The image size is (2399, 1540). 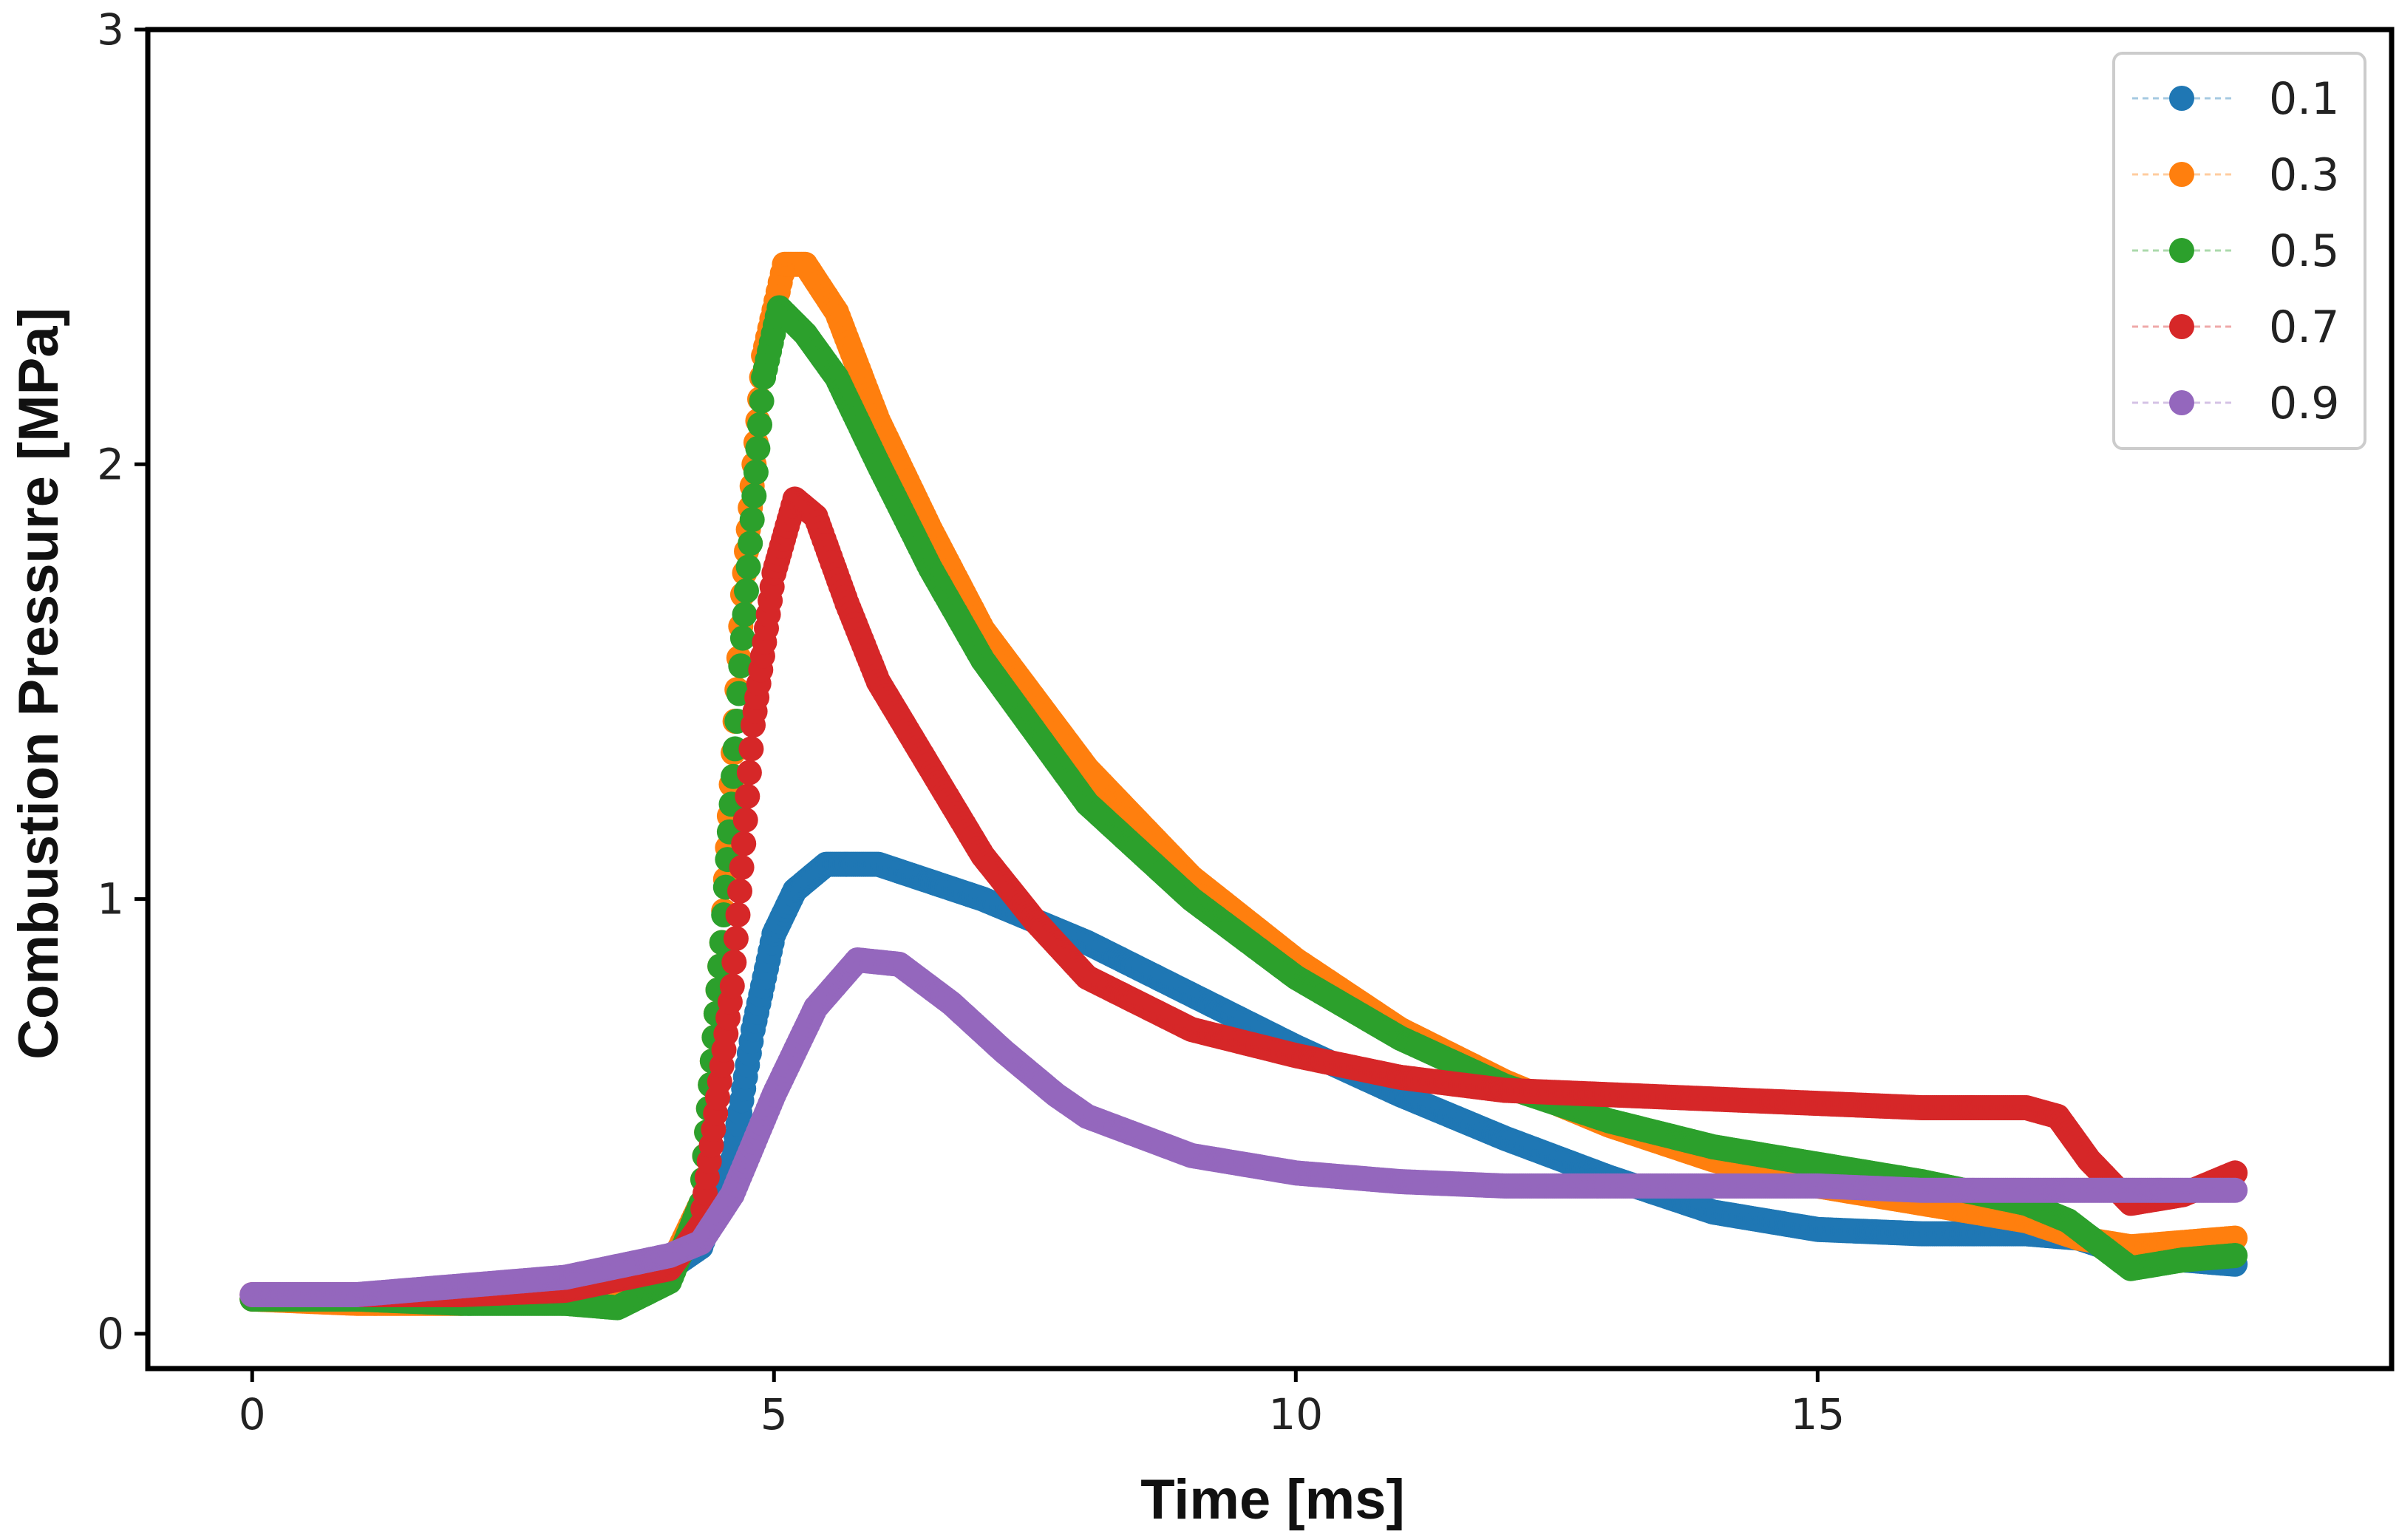 I want to click on x-axis-title: Time [ms], so click(x=1272, y=1499).